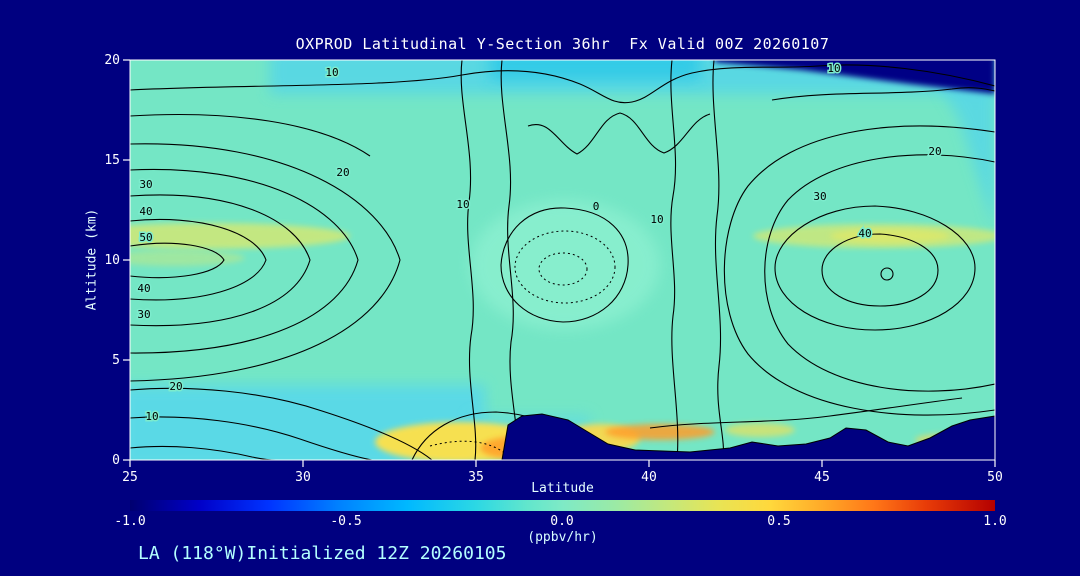 Image resolution: width=1080 pixels, height=576 pixels. I want to click on colorbar-tick-label: -0.5, so click(346, 521).